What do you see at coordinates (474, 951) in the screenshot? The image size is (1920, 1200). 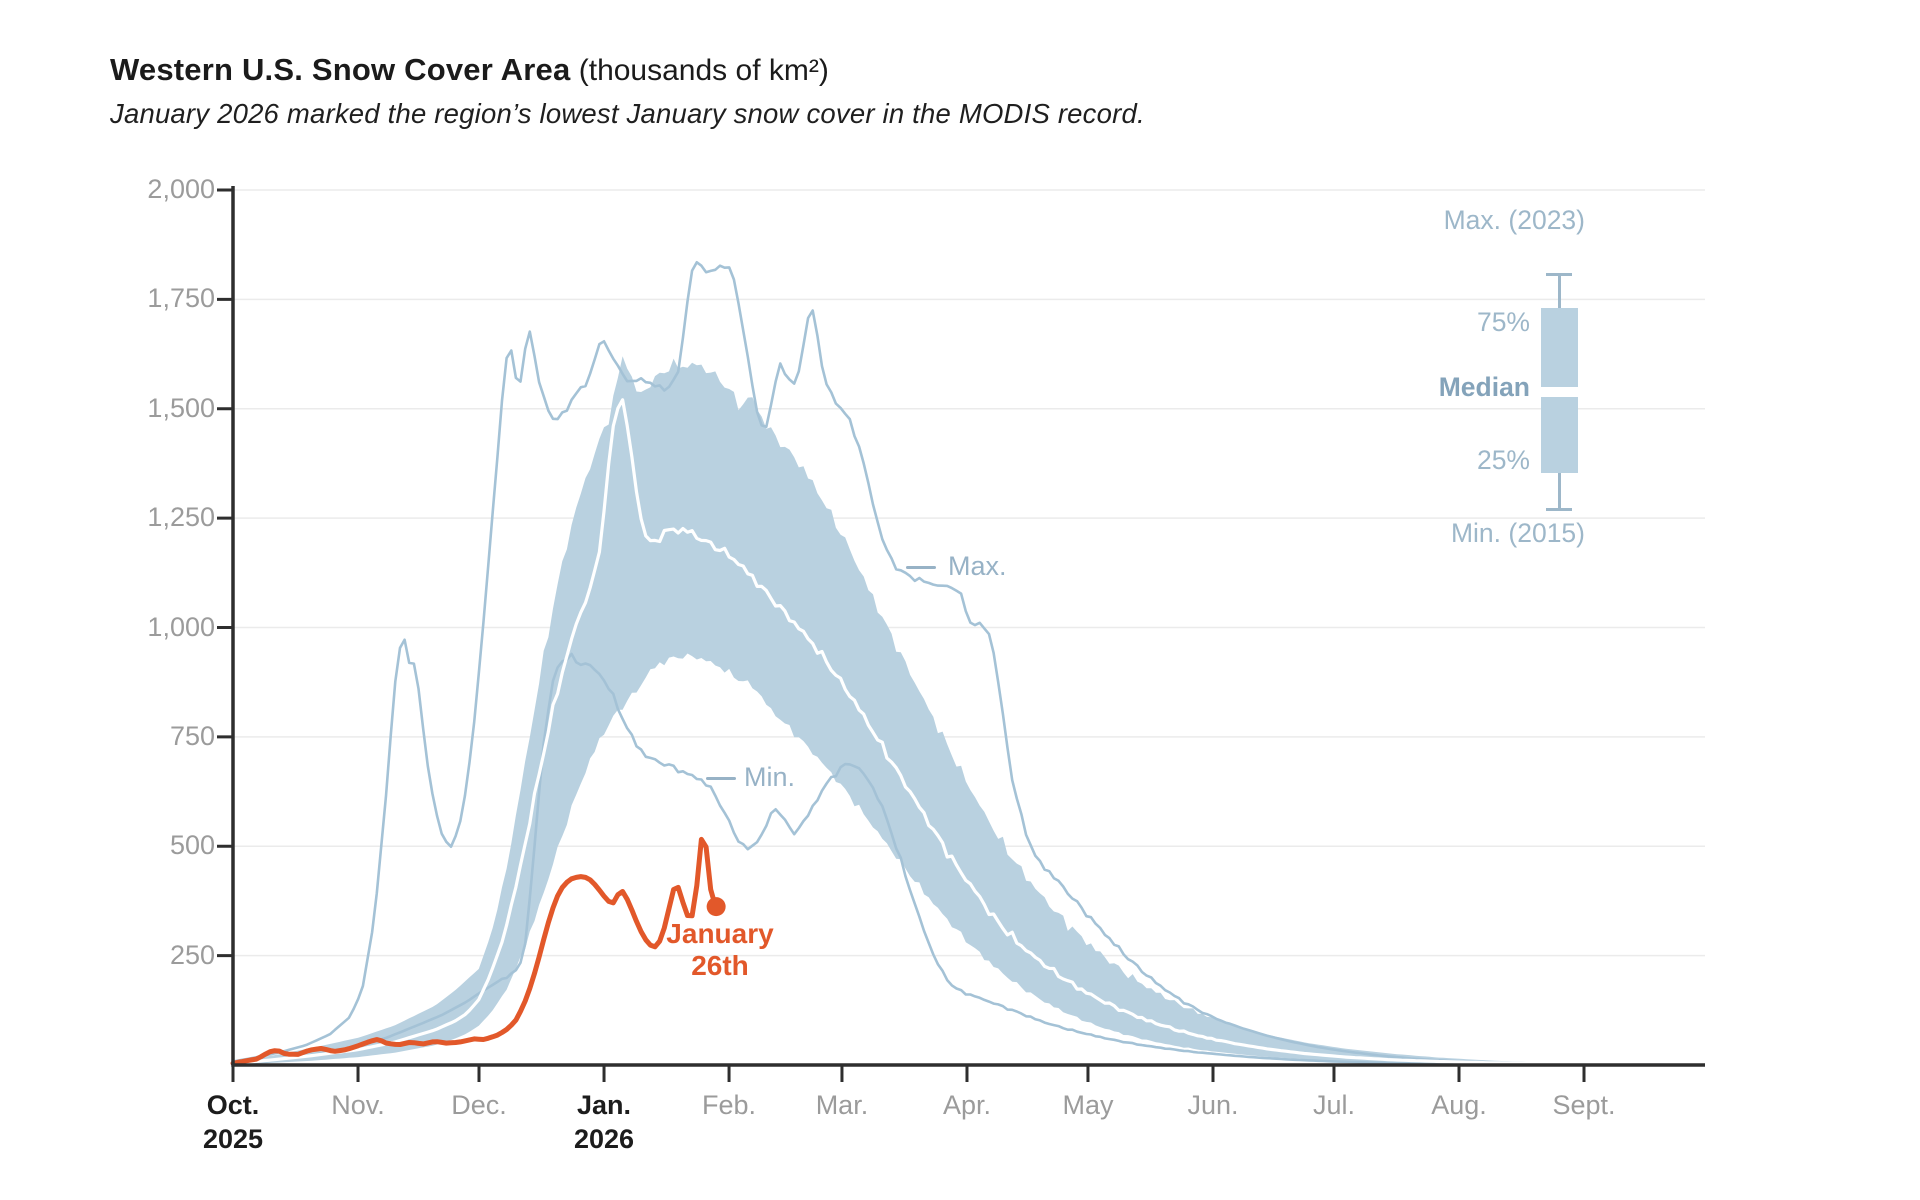 I see `line-2025-26-season-through-january-26th-` at bounding box center [474, 951].